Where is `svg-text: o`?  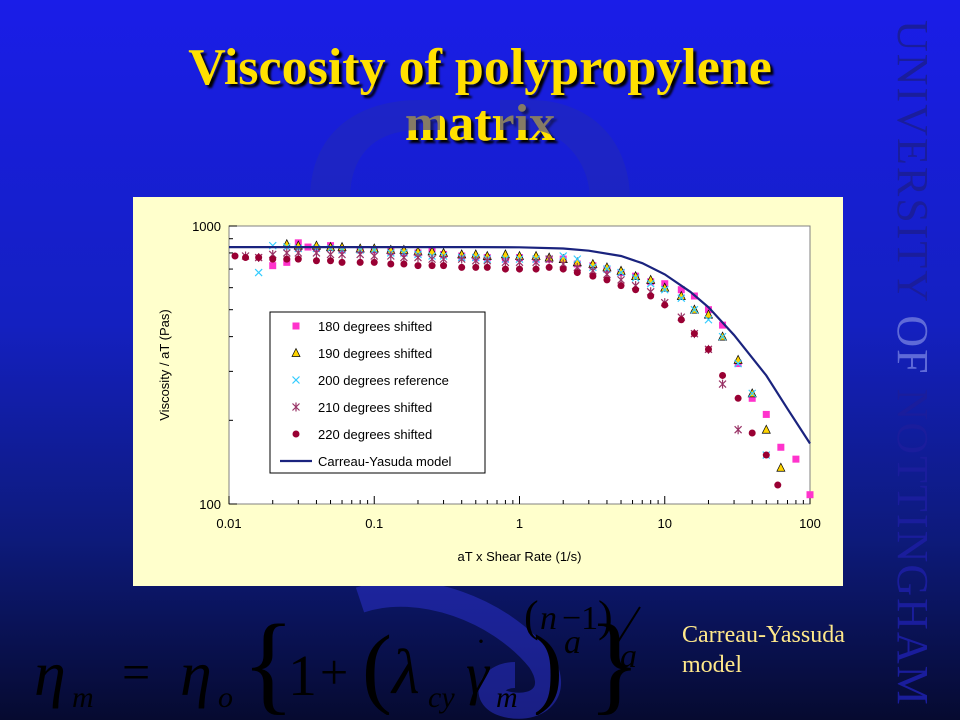
svg-text: o is located at coordinates (225, 697).